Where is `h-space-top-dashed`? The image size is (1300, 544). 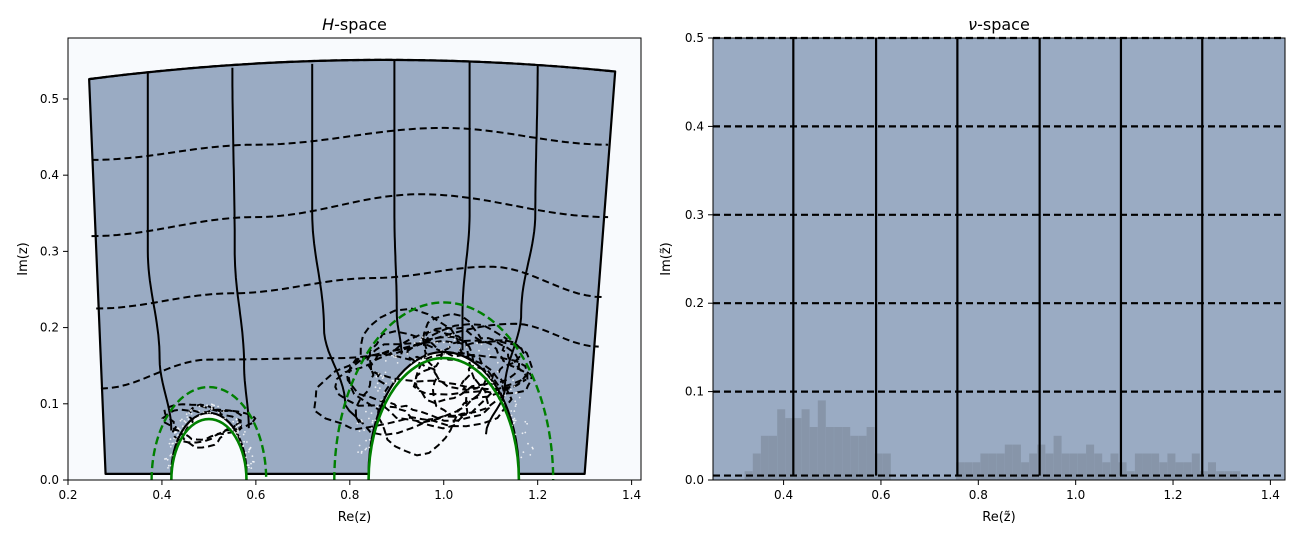
h-space-top-dashed is located at coordinates (352, 69).